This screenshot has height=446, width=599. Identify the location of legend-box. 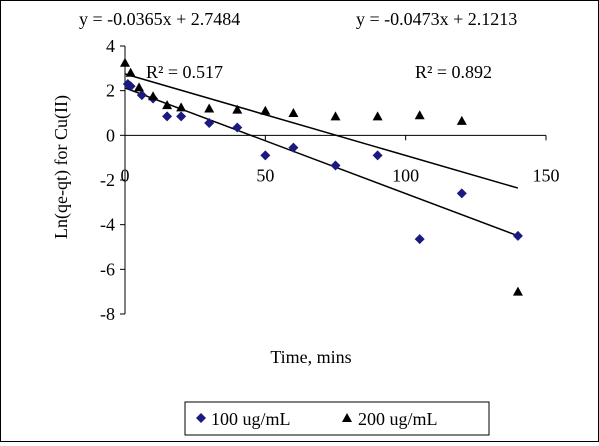
(337, 418).